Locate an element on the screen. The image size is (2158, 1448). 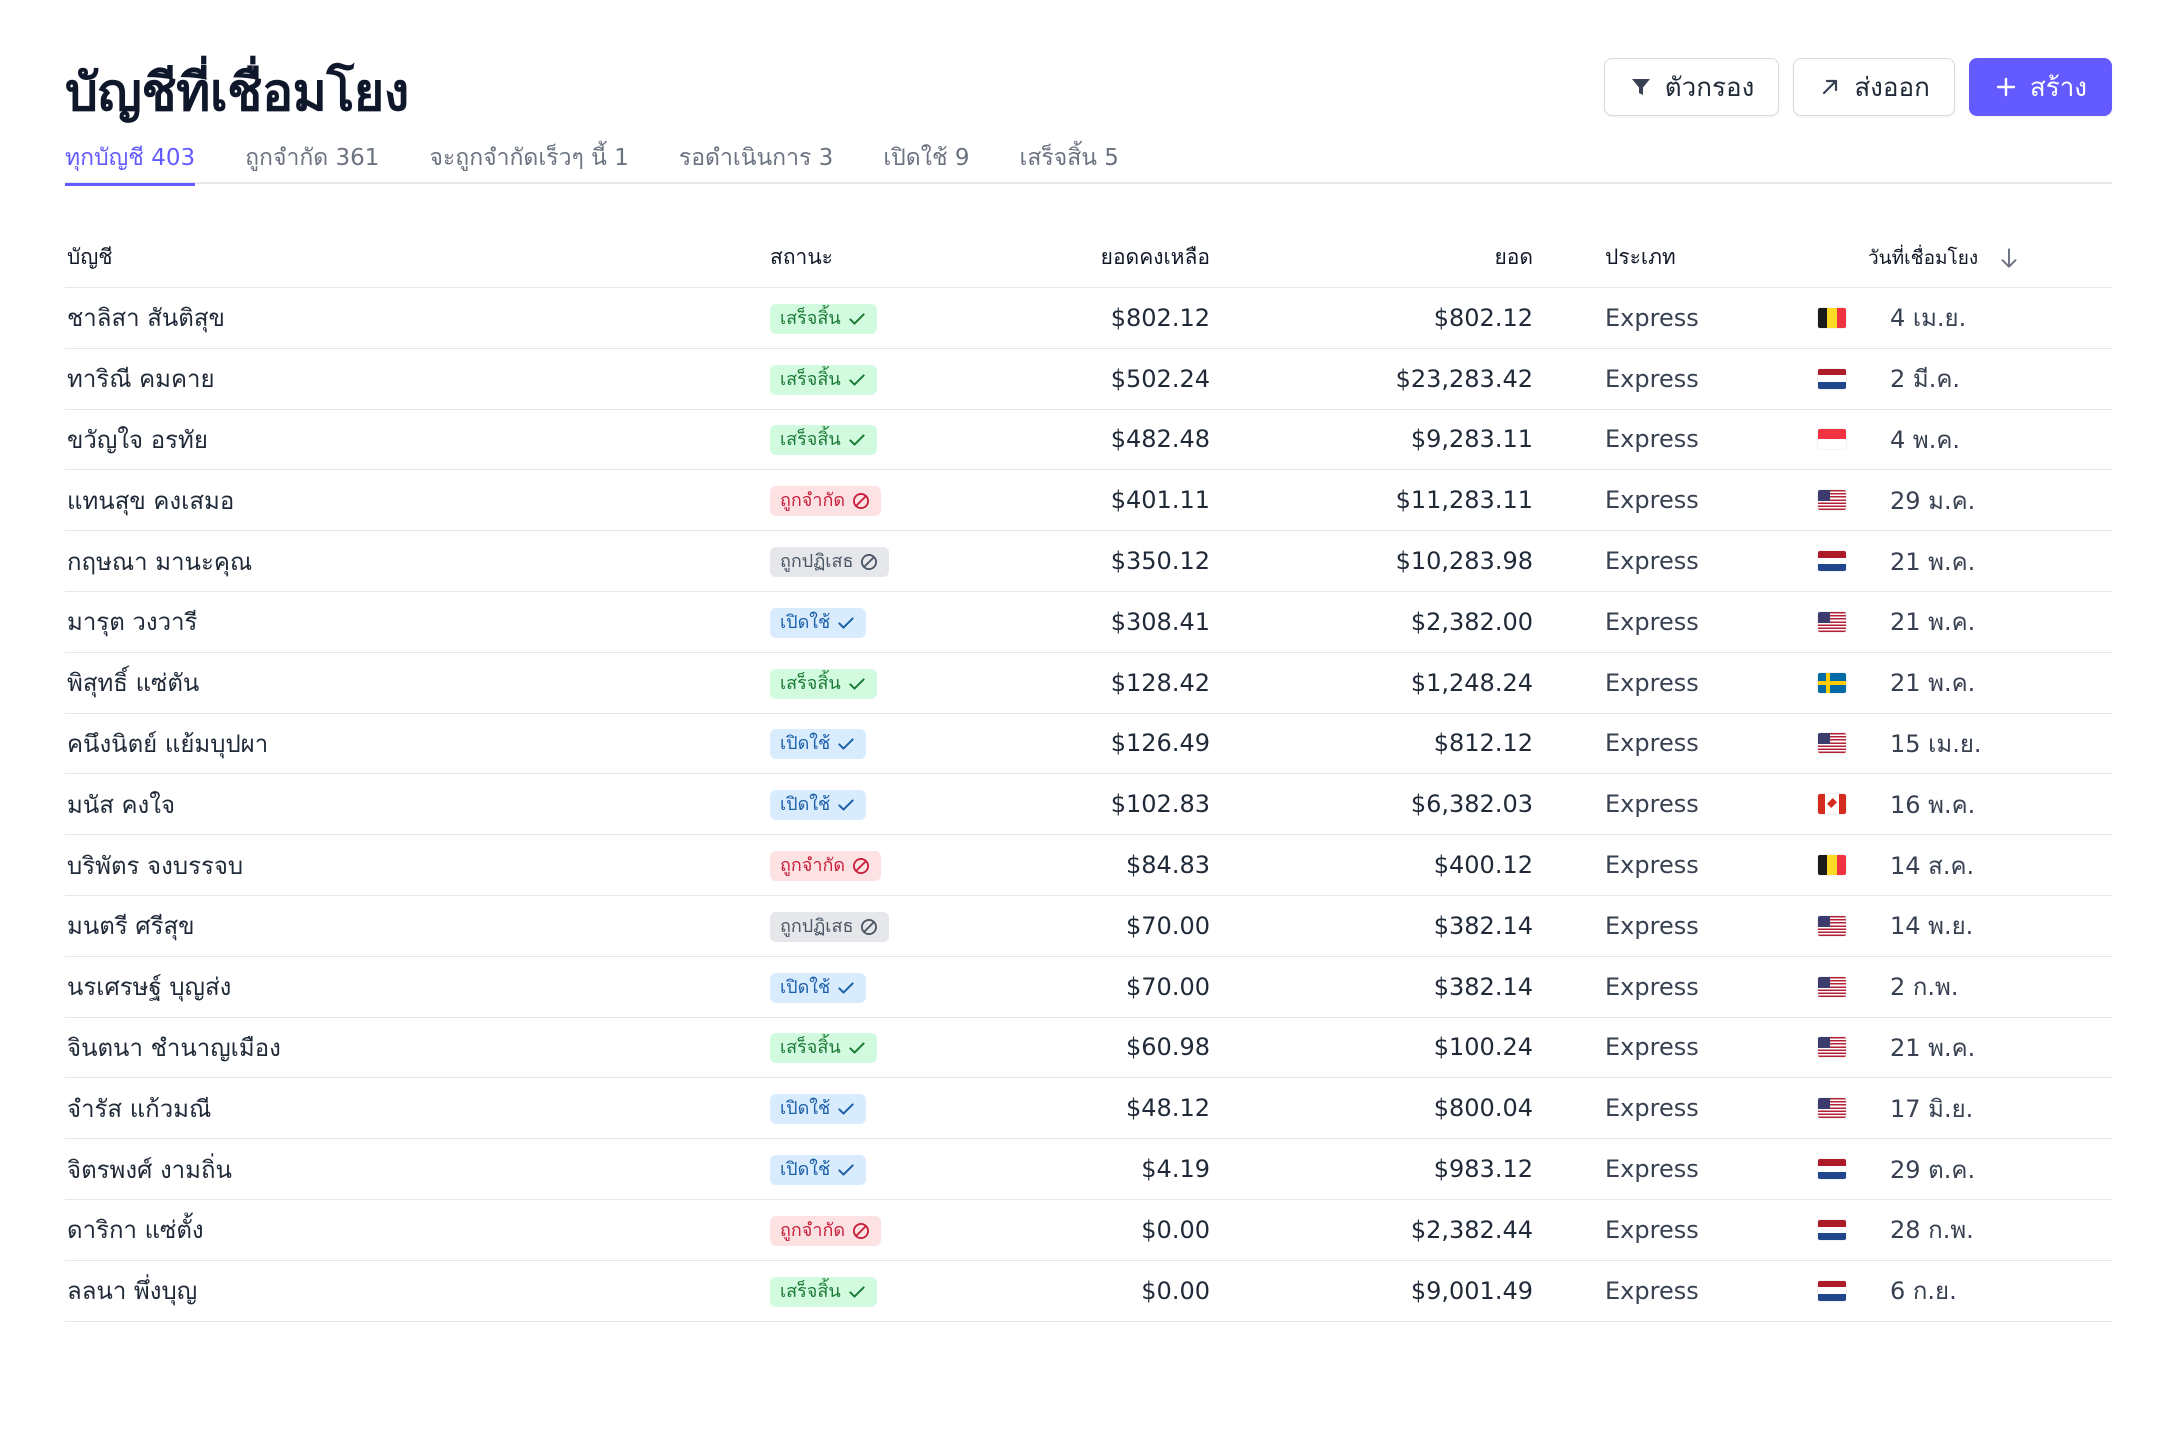
status-cell: ถูกปฏิเสธ is located at coordinates (870, 561).